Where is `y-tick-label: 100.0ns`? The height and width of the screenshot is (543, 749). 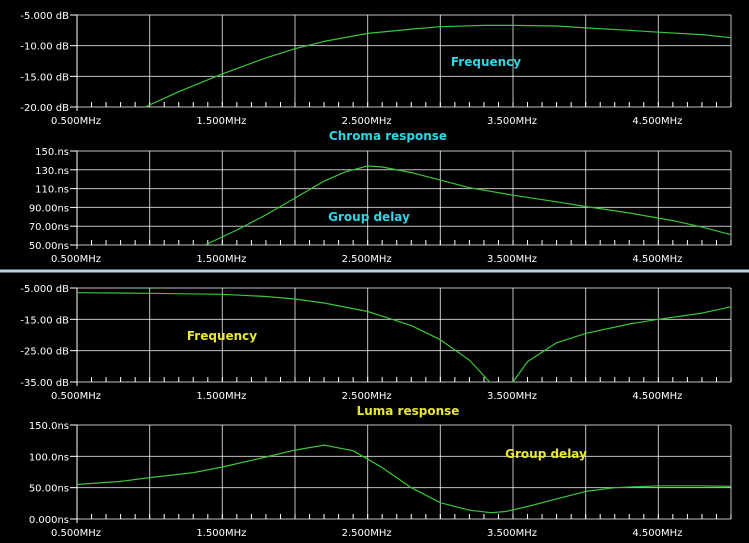
y-tick-label: 100.0ns is located at coordinates (49, 457).